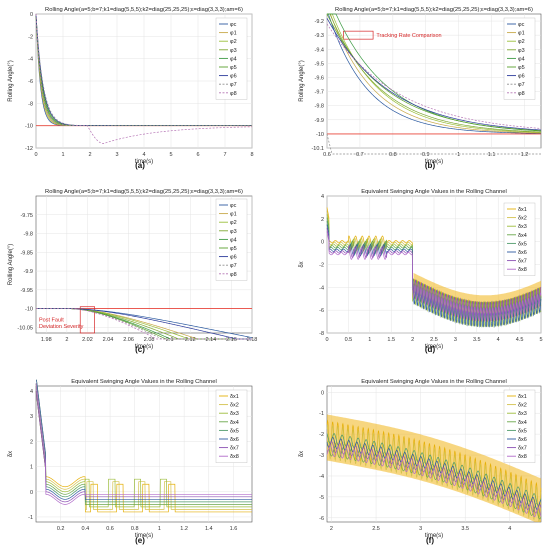  I want to click on x-tick-label: 6, so click(197, 155).